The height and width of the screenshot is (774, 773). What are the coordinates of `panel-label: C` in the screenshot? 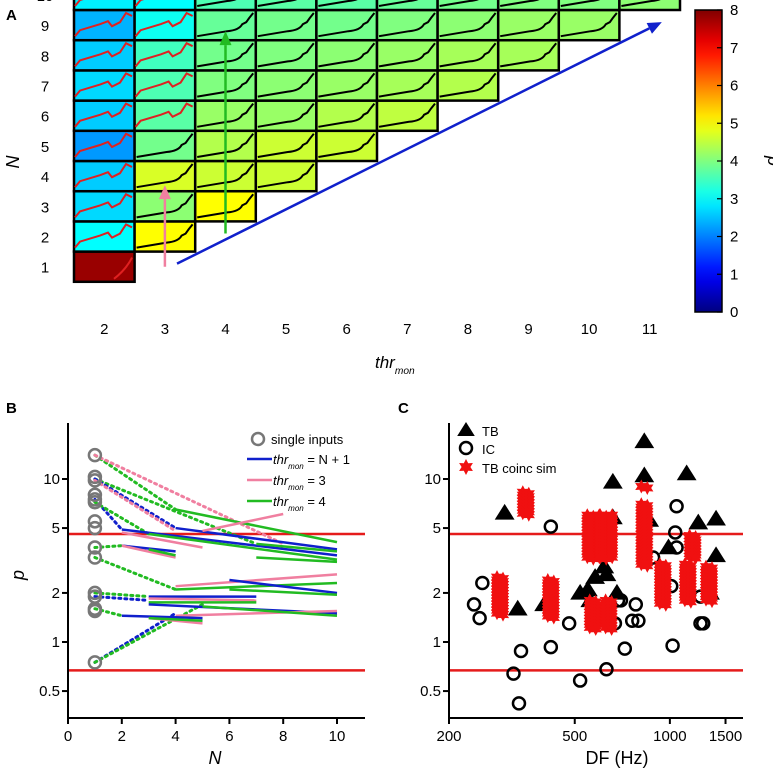 It's located at (403, 408).